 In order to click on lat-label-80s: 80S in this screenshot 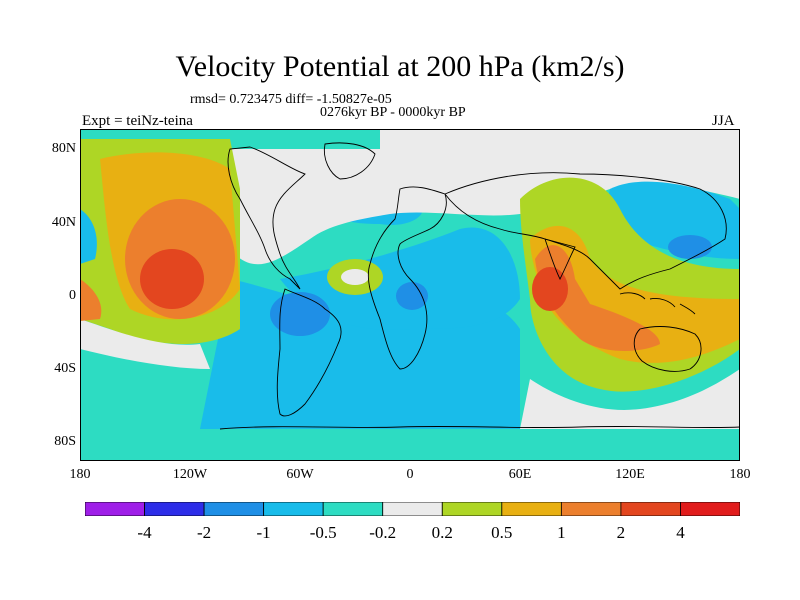, I will do `click(65, 441)`.